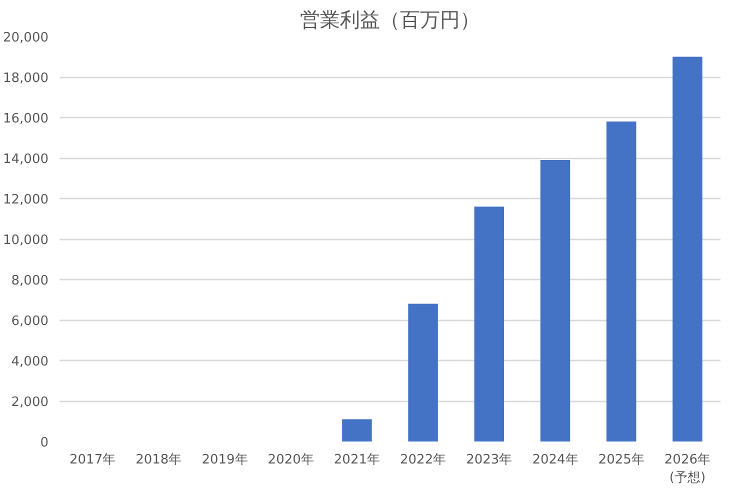 The image size is (752, 490). What do you see at coordinates (29, 321) in the screenshot?
I see `y-tick-label: 6,000` at bounding box center [29, 321].